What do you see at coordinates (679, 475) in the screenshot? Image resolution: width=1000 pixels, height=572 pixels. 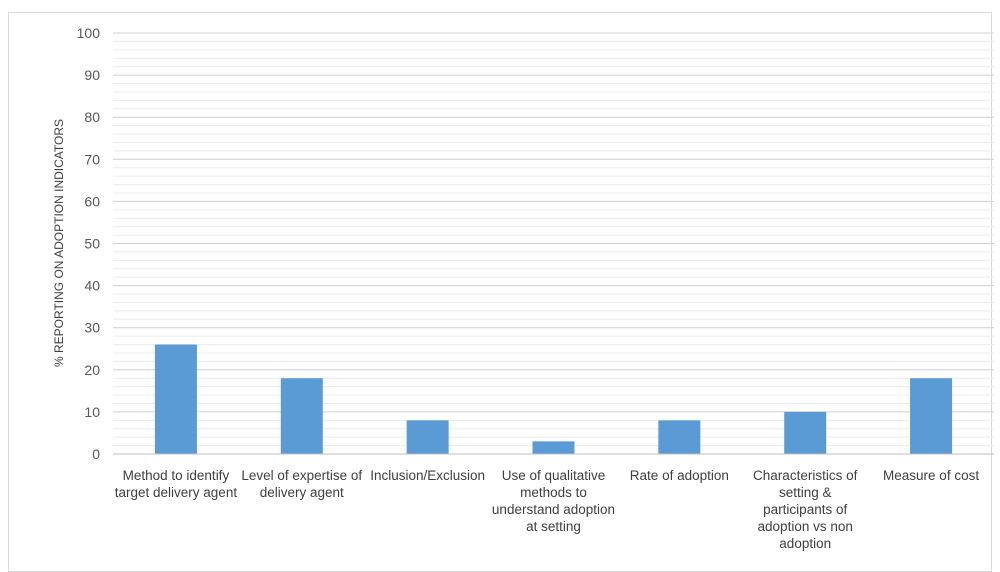 I see `x-category-label: Rate of adoption` at bounding box center [679, 475].